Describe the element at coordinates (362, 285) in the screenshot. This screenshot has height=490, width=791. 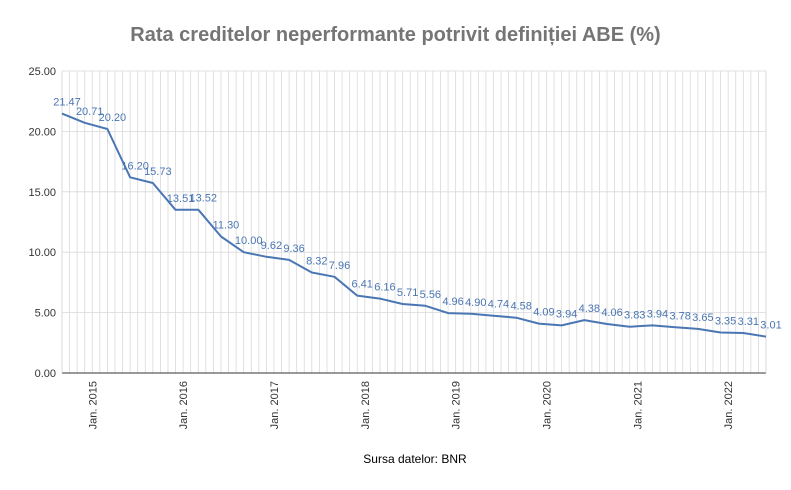
I see `data-label: 6.41` at that location.